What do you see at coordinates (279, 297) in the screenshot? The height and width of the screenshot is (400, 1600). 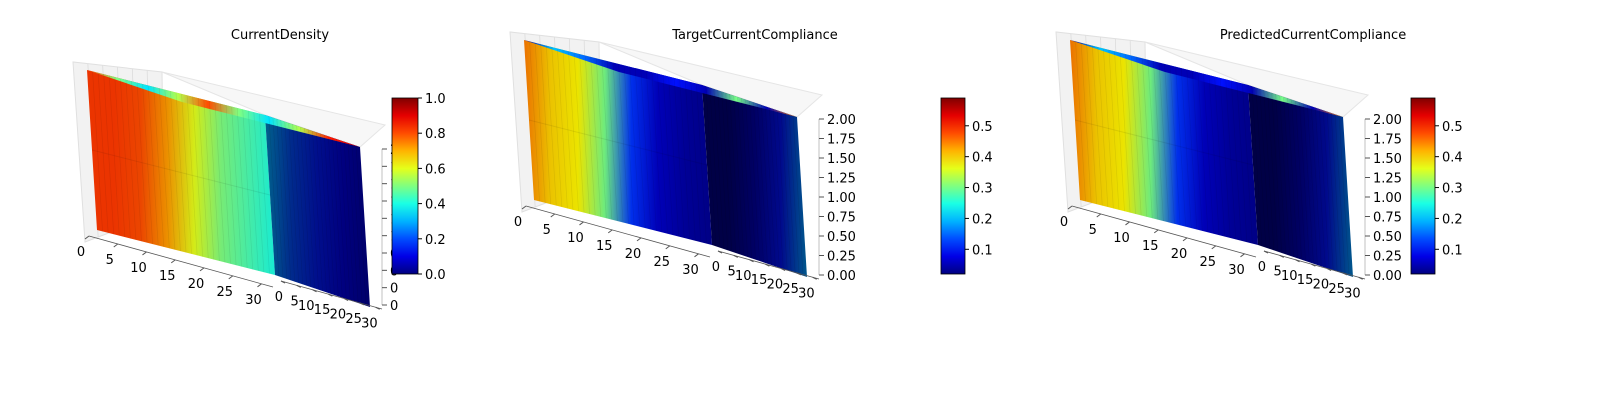 I see `y-tick-label: 0` at bounding box center [279, 297].